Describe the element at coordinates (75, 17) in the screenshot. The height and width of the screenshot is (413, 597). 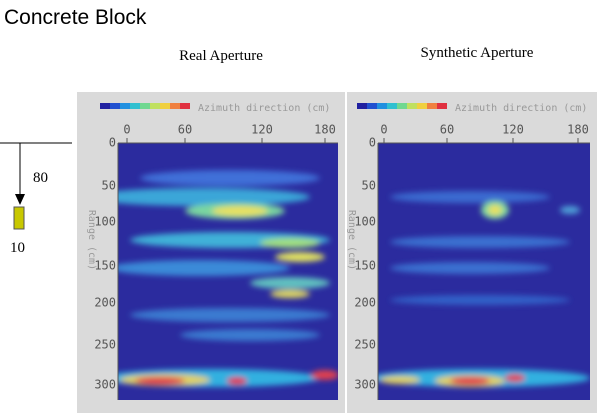
I see `page-title: Concrete Block` at that location.